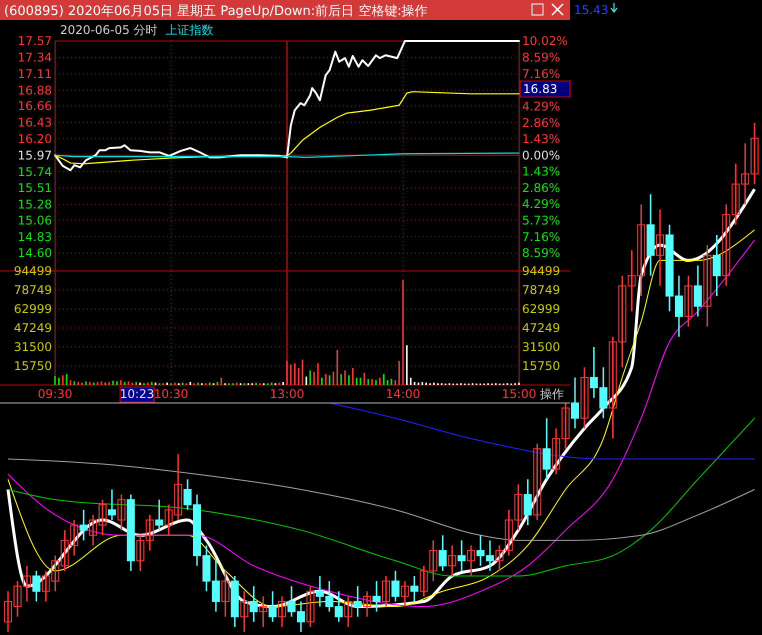  I want to click on y-tick-label: 14.60, so click(35, 253).